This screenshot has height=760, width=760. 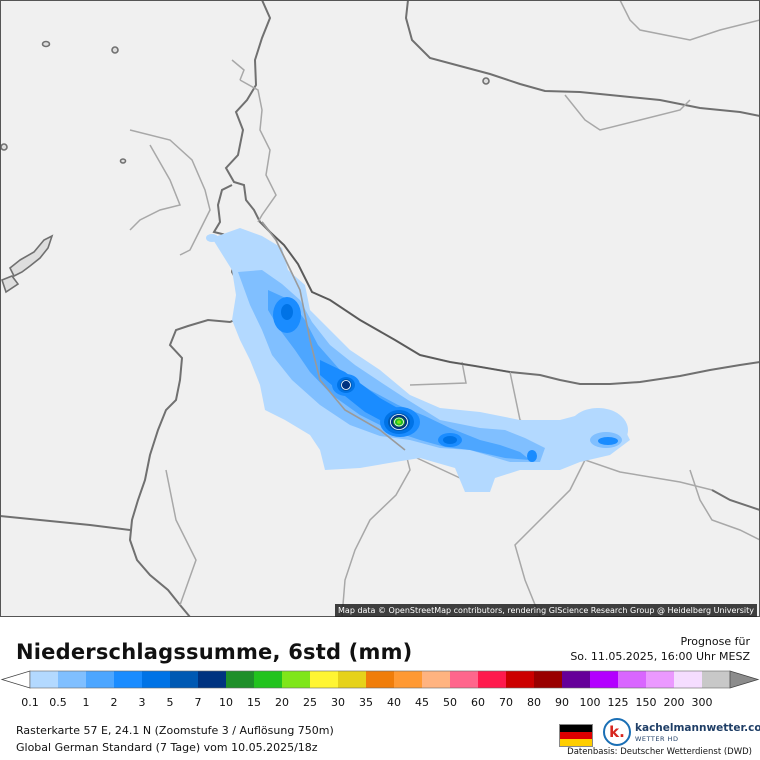 I want to click on scale-label: 100, so click(x=590, y=702).